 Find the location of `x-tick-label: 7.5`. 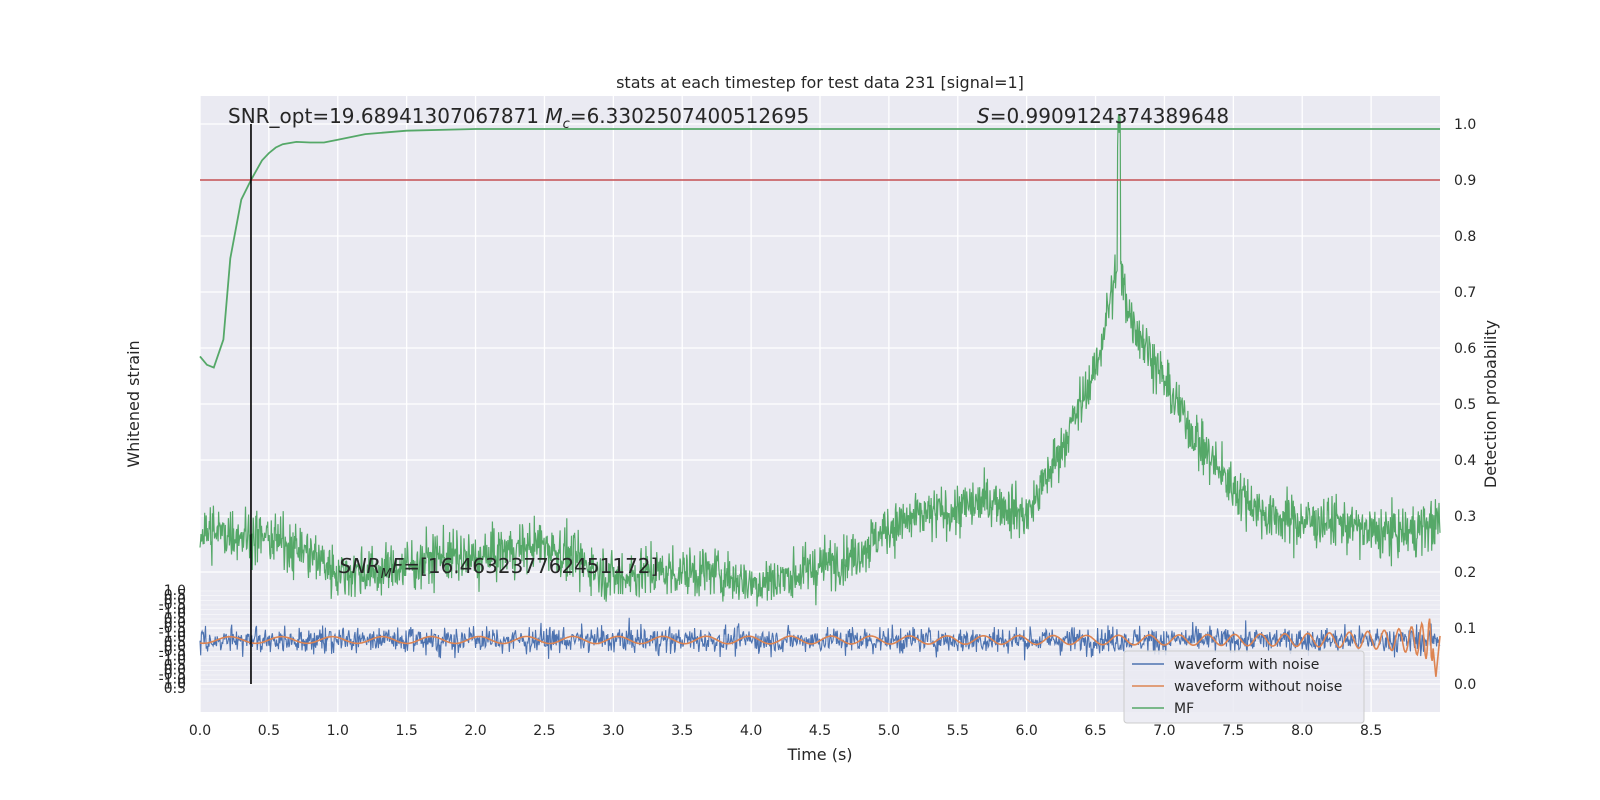

x-tick-label: 7.5 is located at coordinates (1233, 731).